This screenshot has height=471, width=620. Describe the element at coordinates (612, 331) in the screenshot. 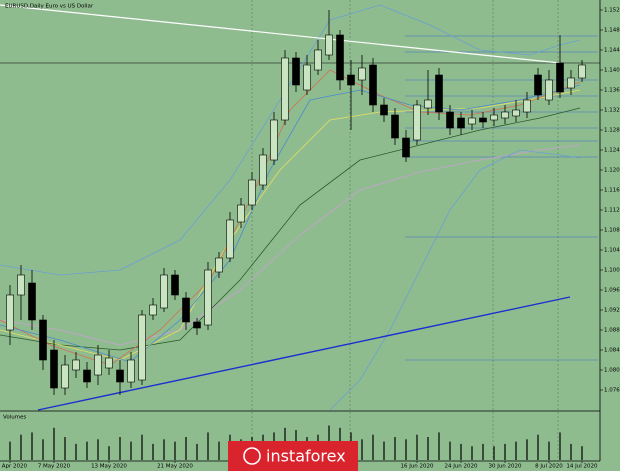

I see `y-tick-label: 1.0880` at that location.